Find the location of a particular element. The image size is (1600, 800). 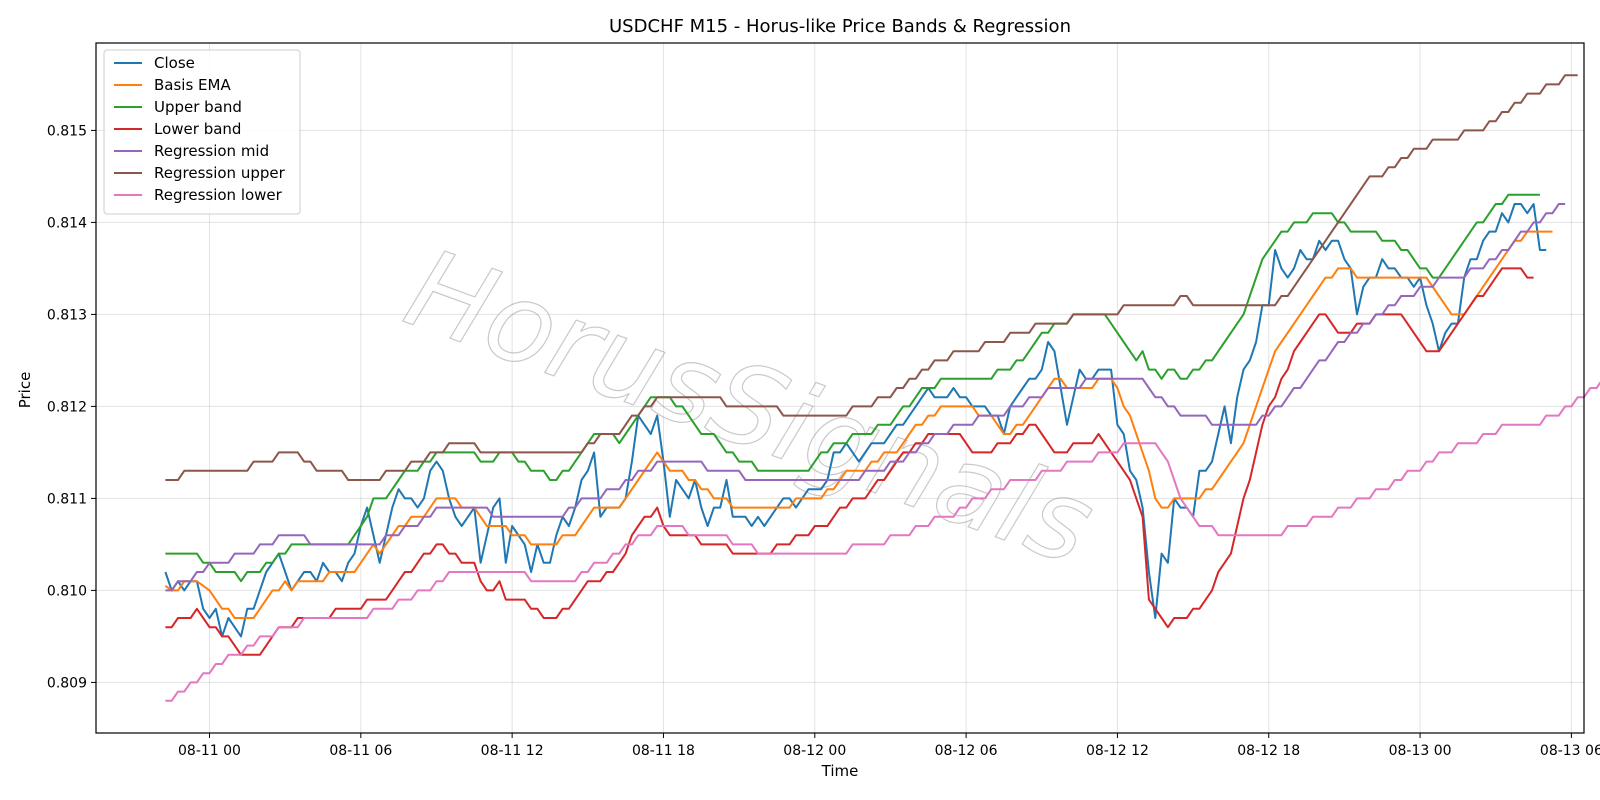

legend-label-regression-lower: Regression lower is located at coordinates (218, 195).